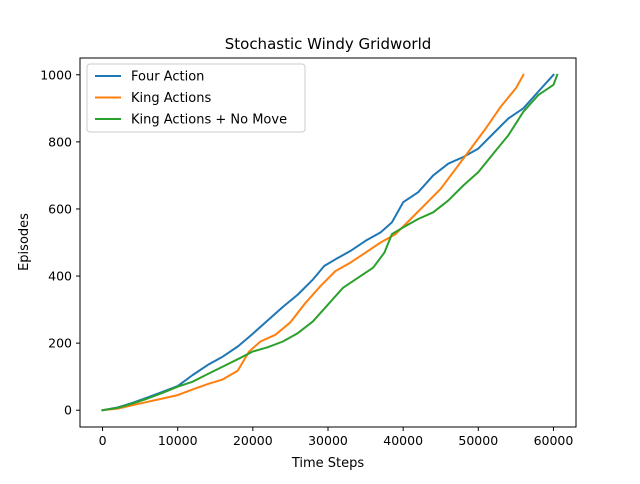 The width and height of the screenshot is (640, 484). I want to click on legend-label-1: Four Action, so click(167, 77).